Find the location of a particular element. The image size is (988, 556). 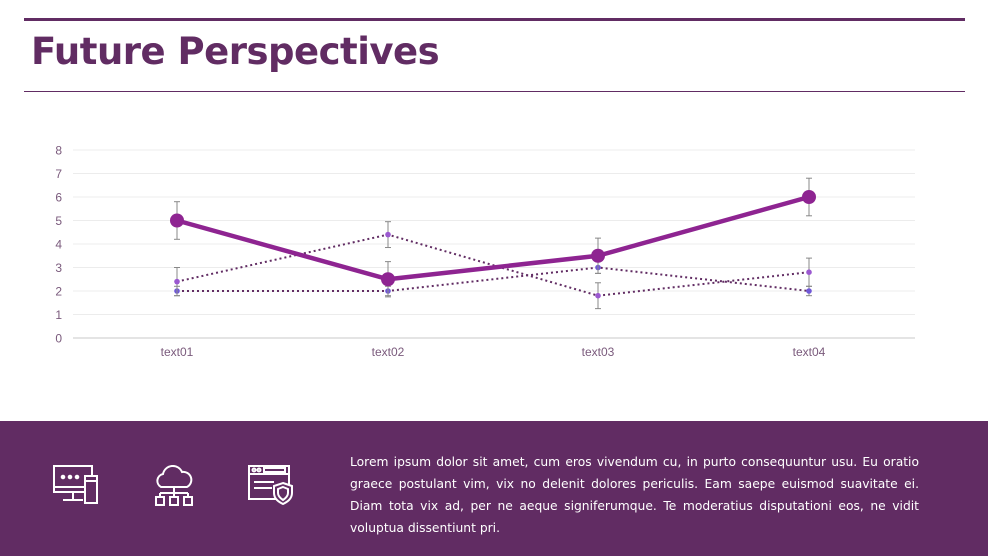

y-tick-label: 8 is located at coordinates (58, 151).